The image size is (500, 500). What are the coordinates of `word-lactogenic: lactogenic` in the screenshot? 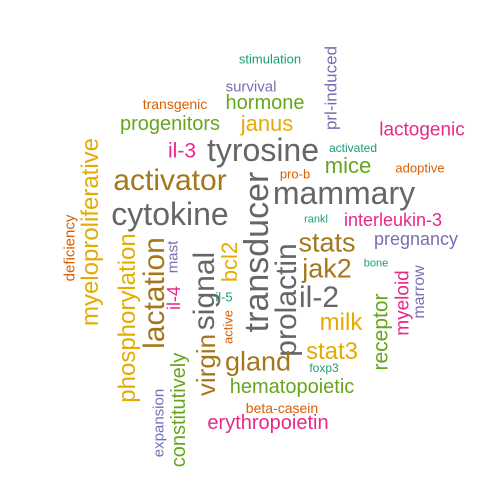 It's located at (422, 130).